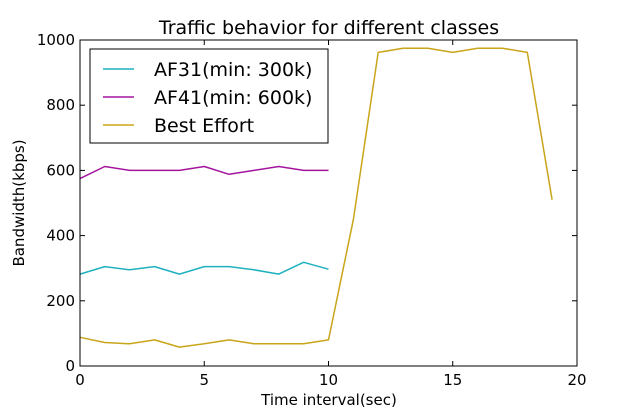  What do you see at coordinates (80, 380) in the screenshot?
I see `x-tick-label: 0` at bounding box center [80, 380].